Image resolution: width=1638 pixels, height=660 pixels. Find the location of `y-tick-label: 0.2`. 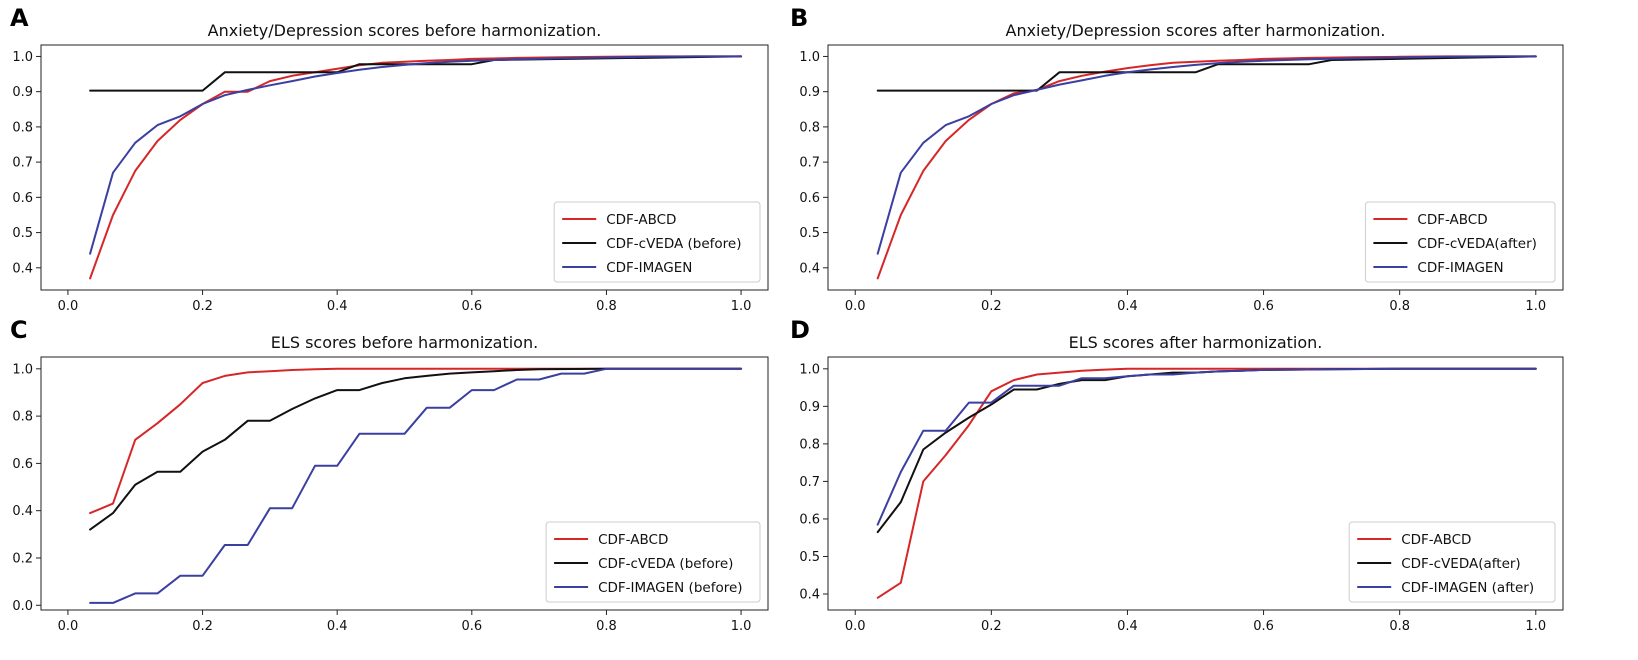

y-tick-label: 0.2 is located at coordinates (22, 558).